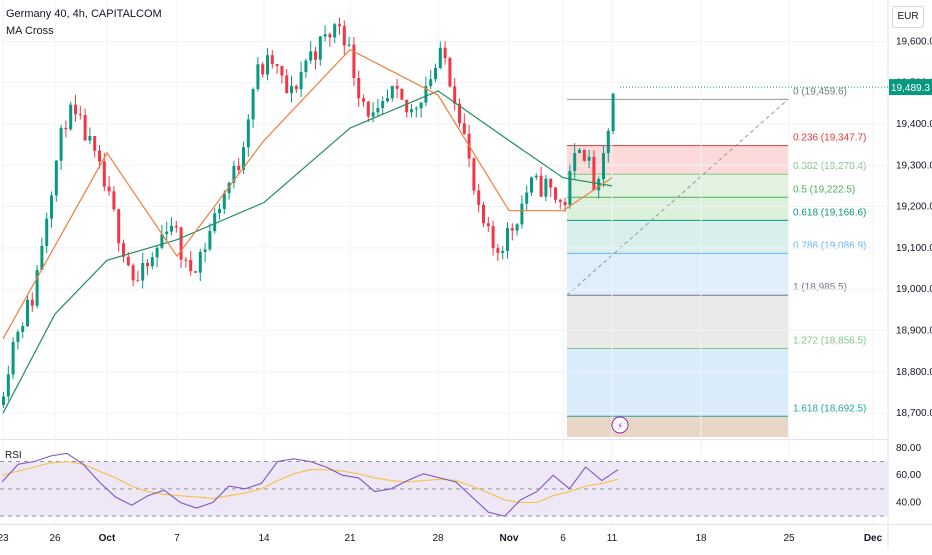 The height and width of the screenshot is (555, 932). I want to click on lightning-glyph: ⚡, so click(620, 426).